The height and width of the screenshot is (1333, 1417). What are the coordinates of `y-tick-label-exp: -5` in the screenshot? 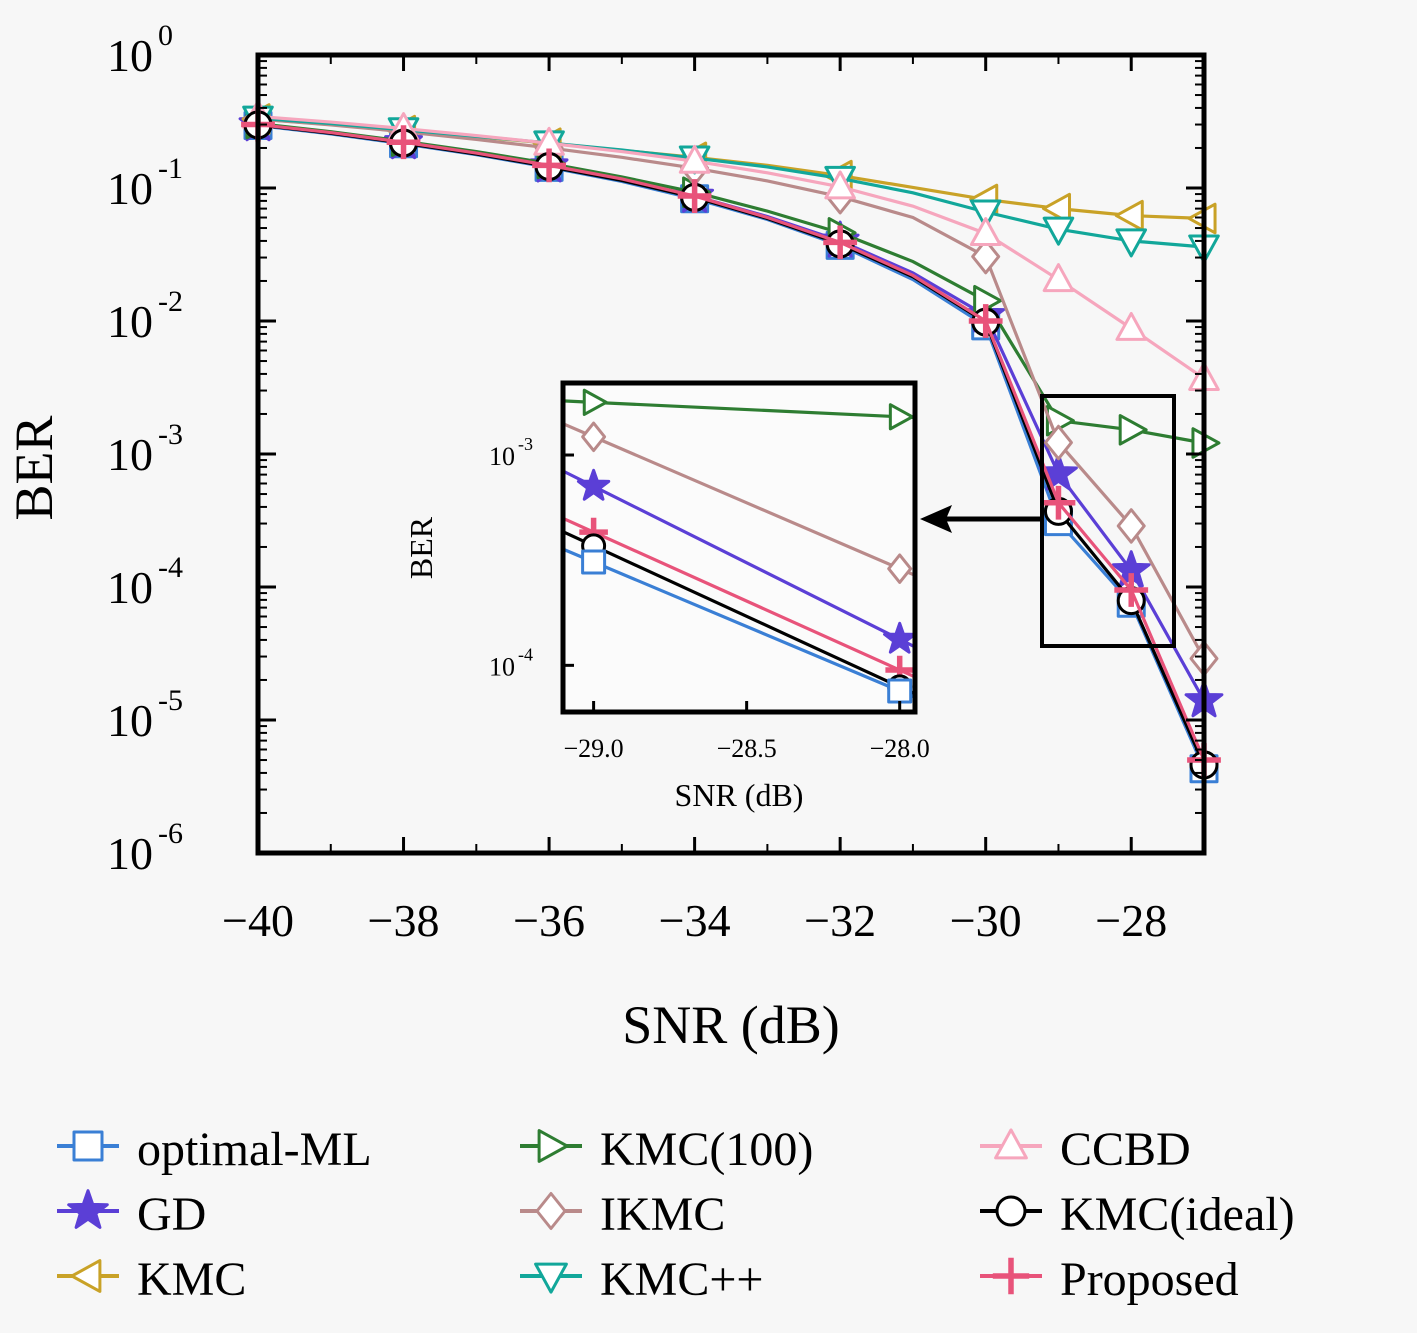 It's located at (170, 700).